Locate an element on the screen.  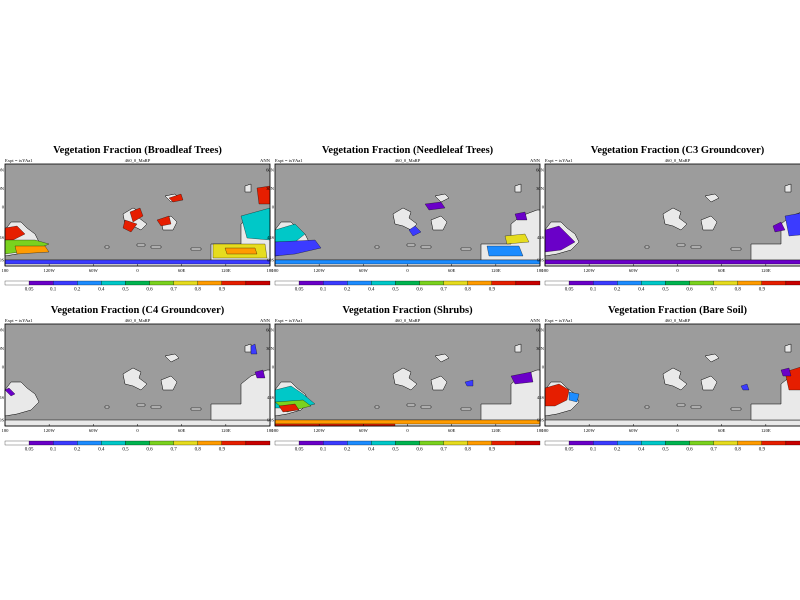
panel-title: Vegetation Fraction (Shrubs) is located at coordinates (407, 310).